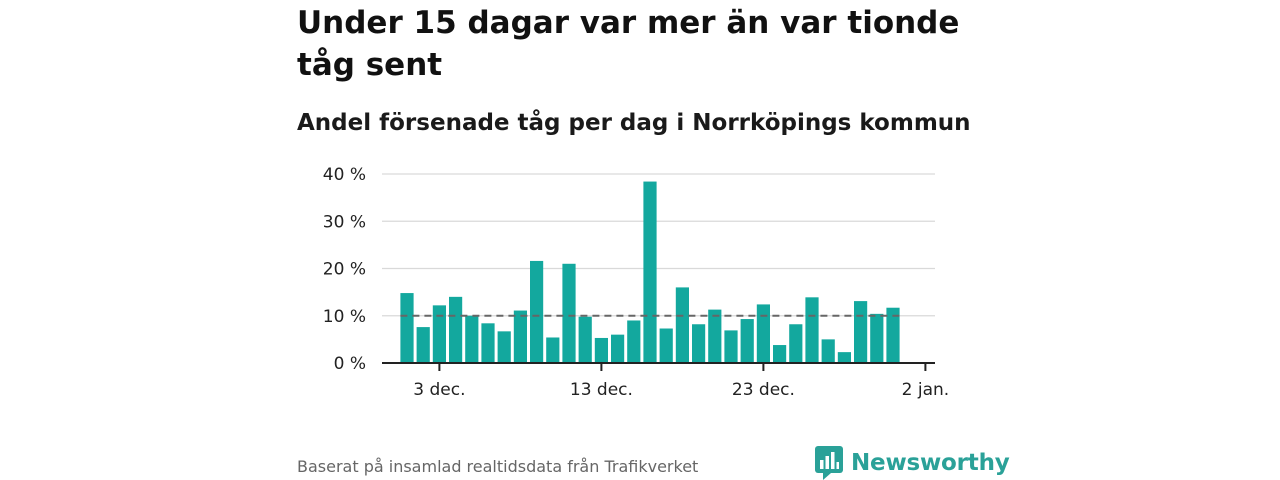 Image resolution: width=1280 pixels, height=480 pixels. I want to click on y-tick-label: 40 %, so click(344, 175).